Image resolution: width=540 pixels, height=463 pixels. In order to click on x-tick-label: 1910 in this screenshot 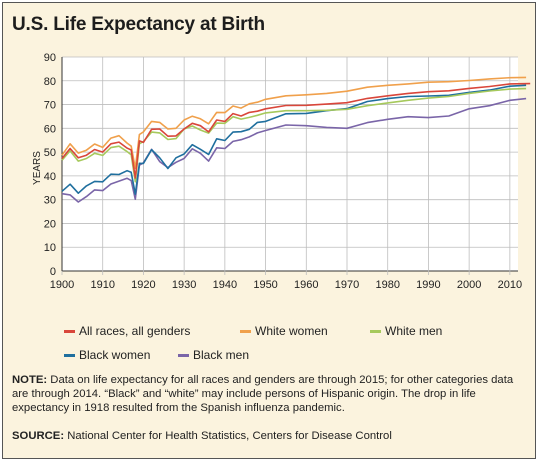, I will do `click(102, 285)`.